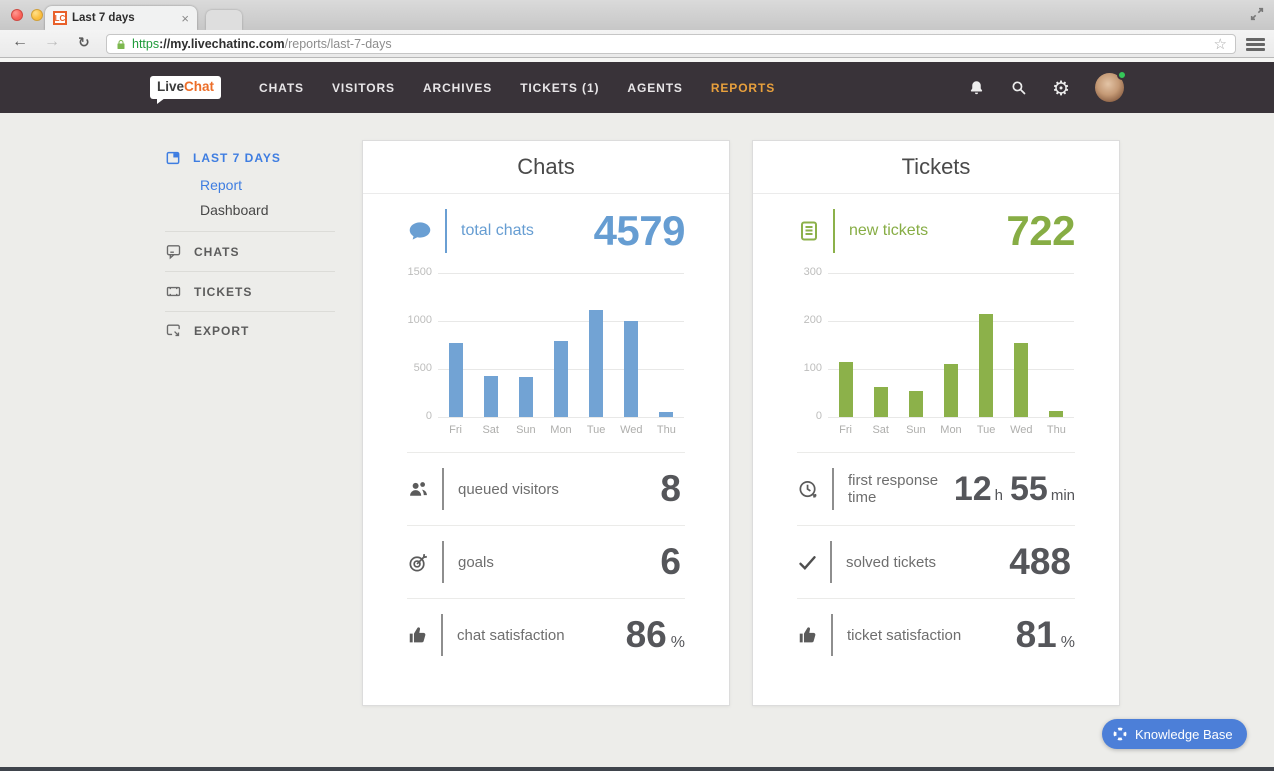 The image size is (1274, 771). I want to click on new-tickets-label: new tickets, so click(889, 230).